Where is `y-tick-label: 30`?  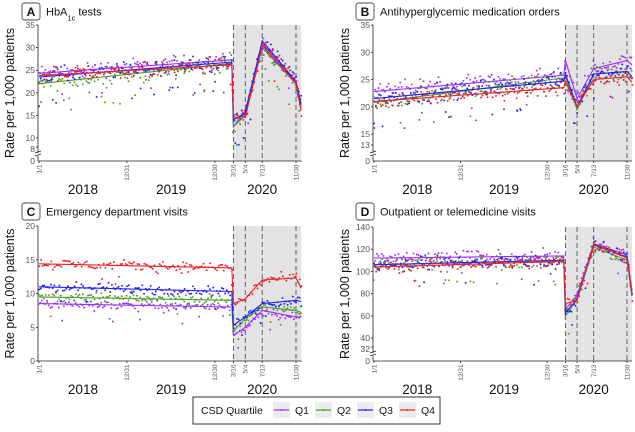
y-tick-label: 30 is located at coordinates (31, 48).